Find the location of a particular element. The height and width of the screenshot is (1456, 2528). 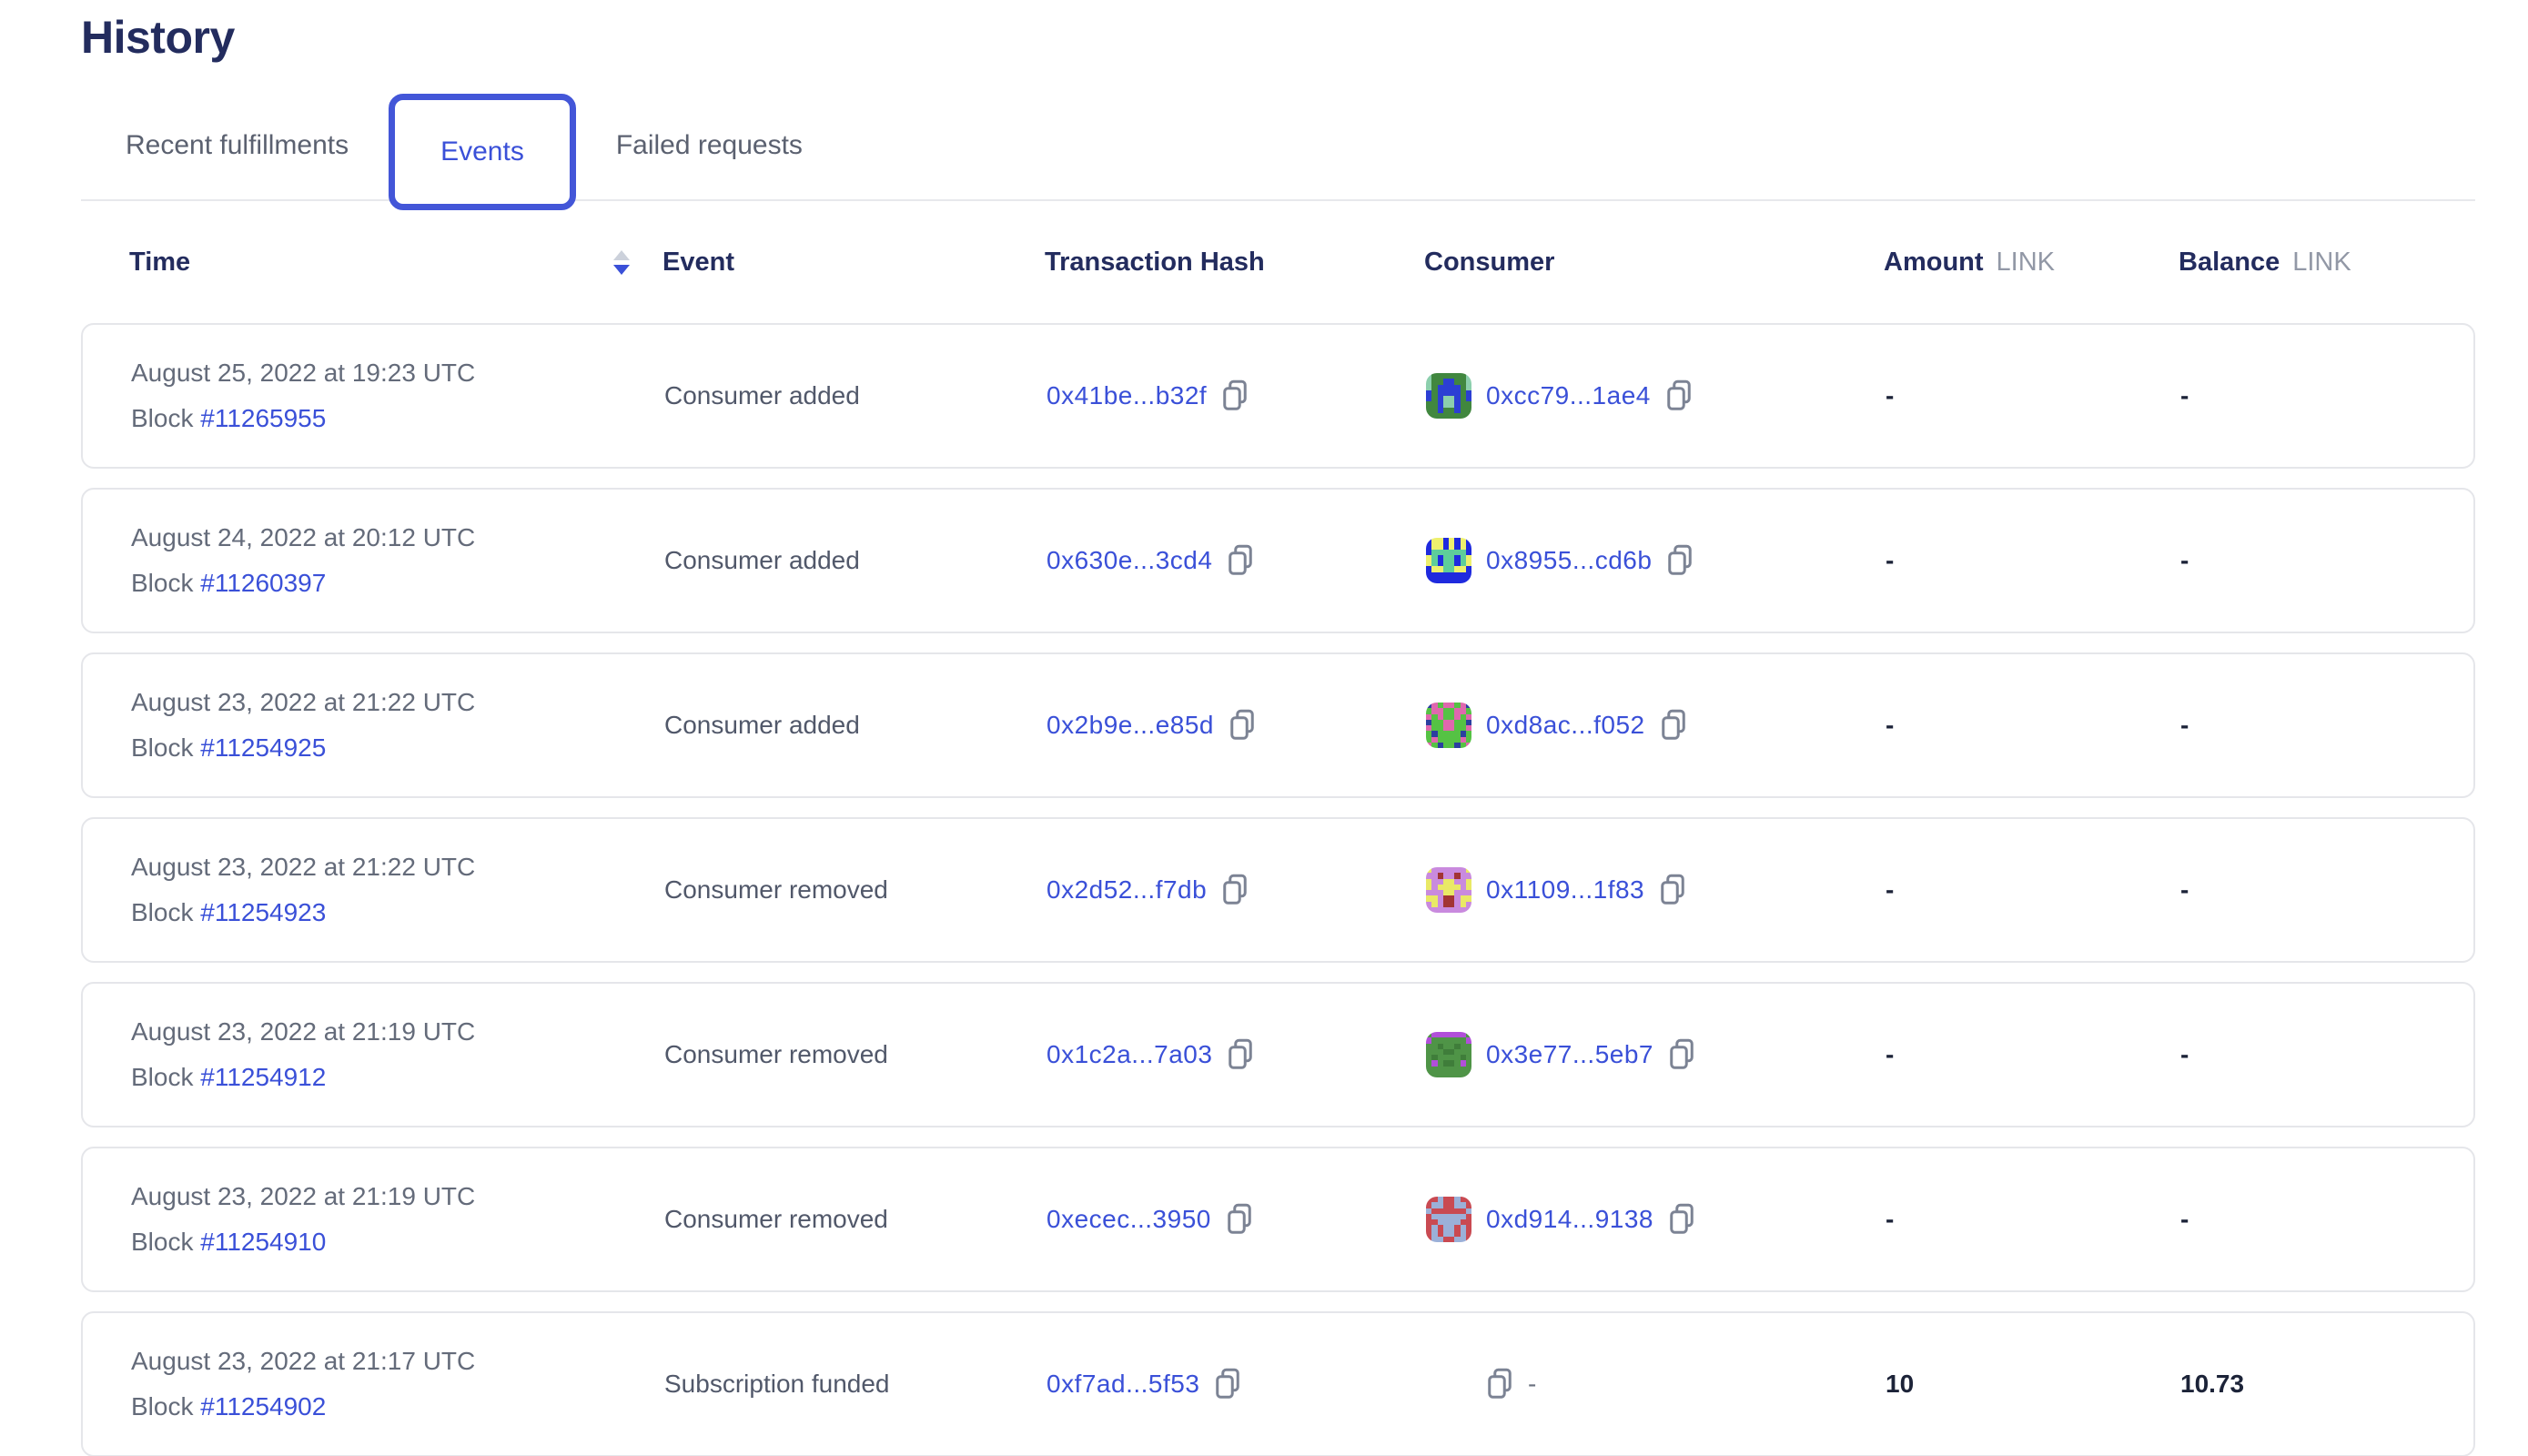

tab-events: Events is located at coordinates (482, 152).